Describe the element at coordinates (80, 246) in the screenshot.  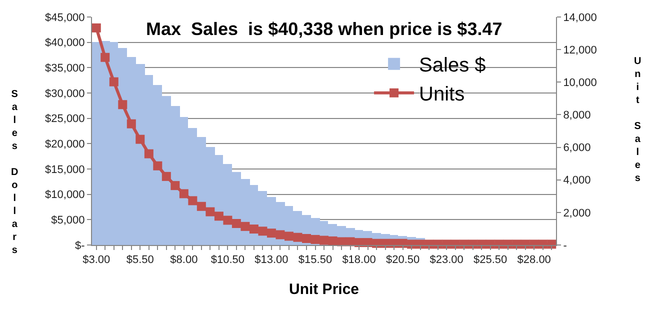
I see `y-tick-label: $-` at that location.